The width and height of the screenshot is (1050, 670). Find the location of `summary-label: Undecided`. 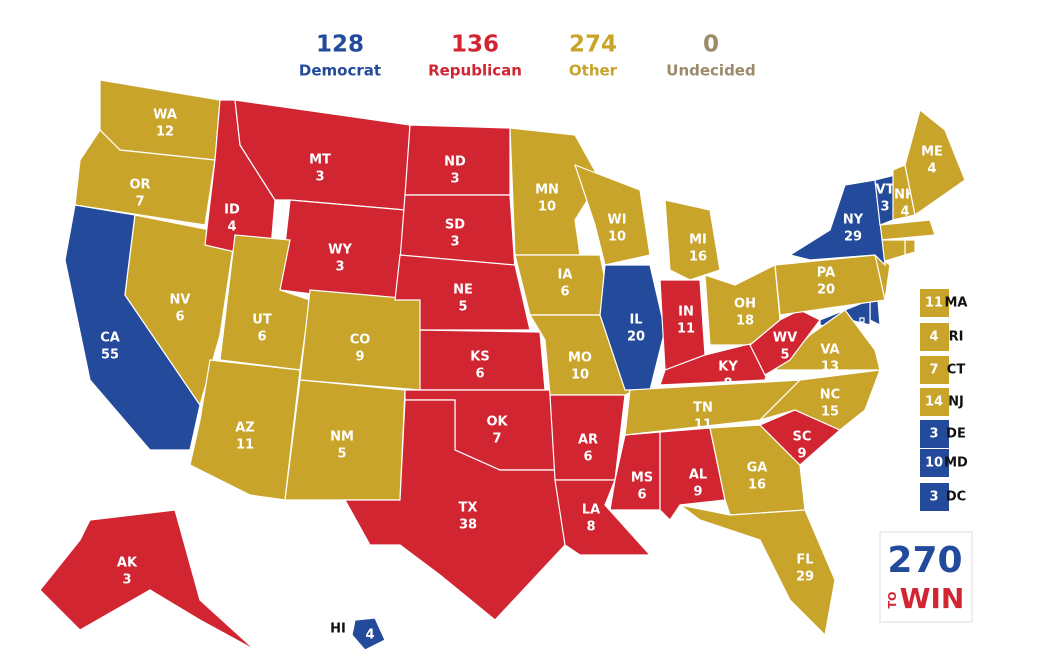

summary-label: Undecided is located at coordinates (710, 71).